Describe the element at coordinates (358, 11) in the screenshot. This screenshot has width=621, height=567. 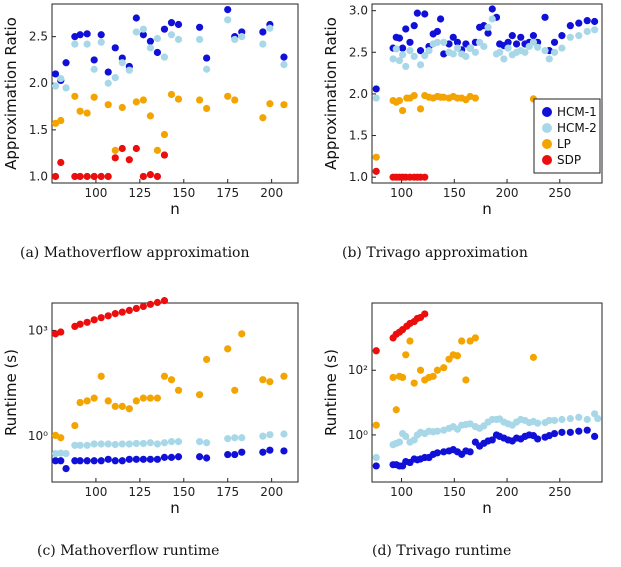
I see `y-tick-label: 3.0` at that location.